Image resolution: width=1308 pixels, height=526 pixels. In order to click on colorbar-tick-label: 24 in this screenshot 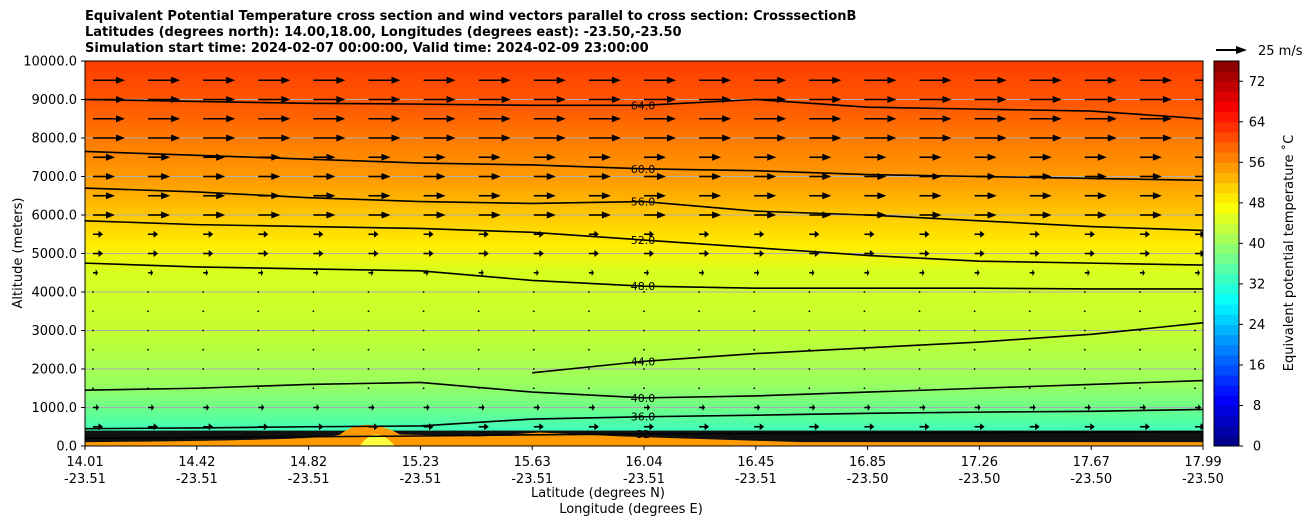, I will do `click(1257, 325)`.